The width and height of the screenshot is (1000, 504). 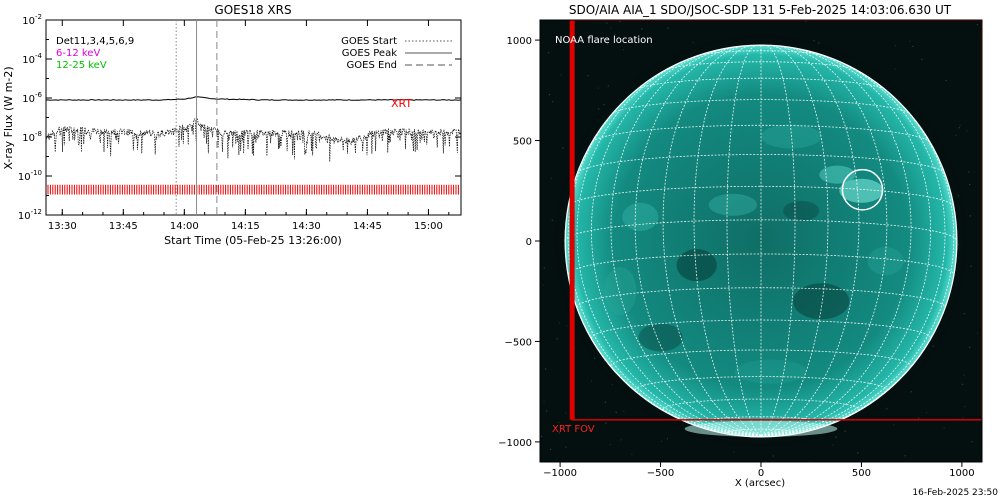 I want to click on goes-y-tick-label: 10⁻⁶, so click(x=32, y=98).